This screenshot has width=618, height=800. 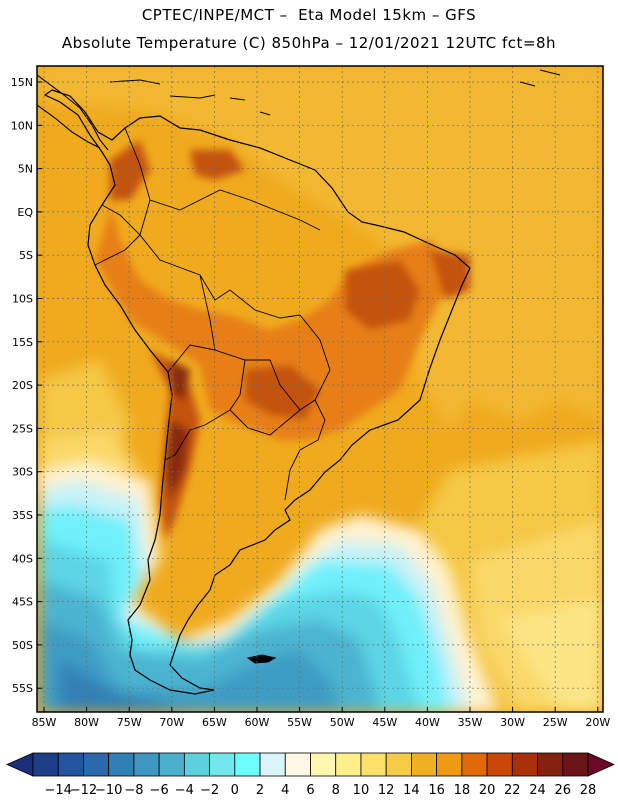 What do you see at coordinates (361, 790) in the screenshot?
I see `legend-label: 10` at bounding box center [361, 790].